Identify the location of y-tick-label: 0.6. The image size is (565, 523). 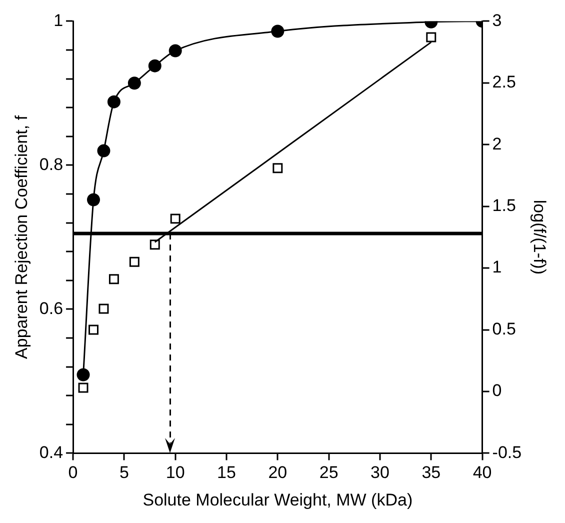
(51, 308).